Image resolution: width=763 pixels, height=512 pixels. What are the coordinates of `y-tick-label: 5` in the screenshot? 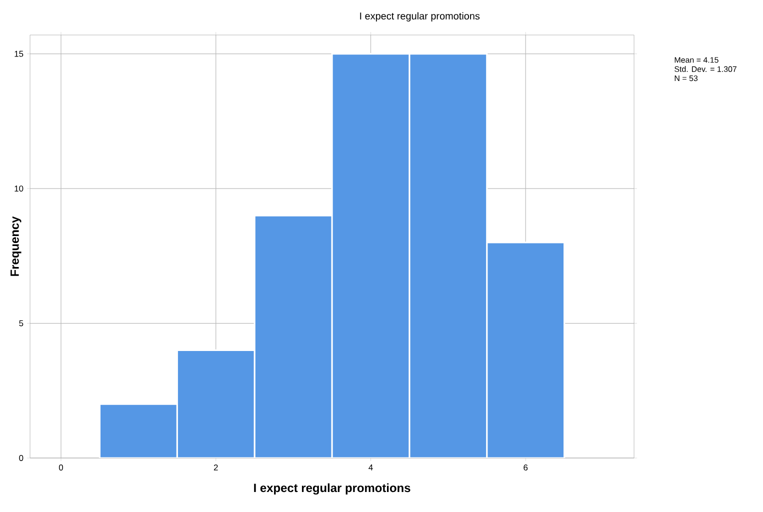 It's located at (21, 323).